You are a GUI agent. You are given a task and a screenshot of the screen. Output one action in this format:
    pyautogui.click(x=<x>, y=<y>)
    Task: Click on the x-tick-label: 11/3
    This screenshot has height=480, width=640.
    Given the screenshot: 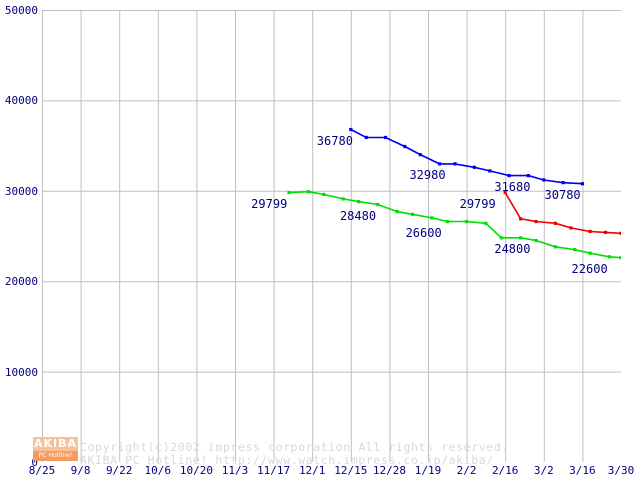 What is the action you would take?
    pyautogui.click(x=235, y=470)
    